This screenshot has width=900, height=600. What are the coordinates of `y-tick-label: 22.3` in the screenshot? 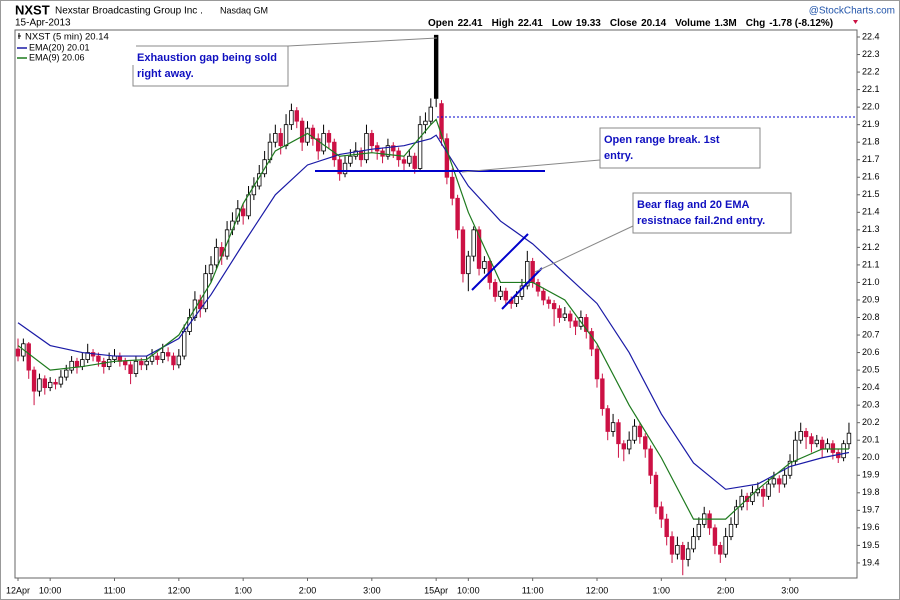 It's located at (871, 54).